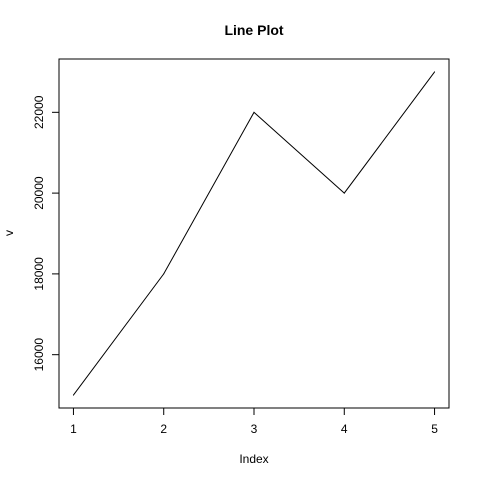 The image size is (480, 485). What do you see at coordinates (163, 429) in the screenshot?
I see `x-tick-label: 2` at bounding box center [163, 429].